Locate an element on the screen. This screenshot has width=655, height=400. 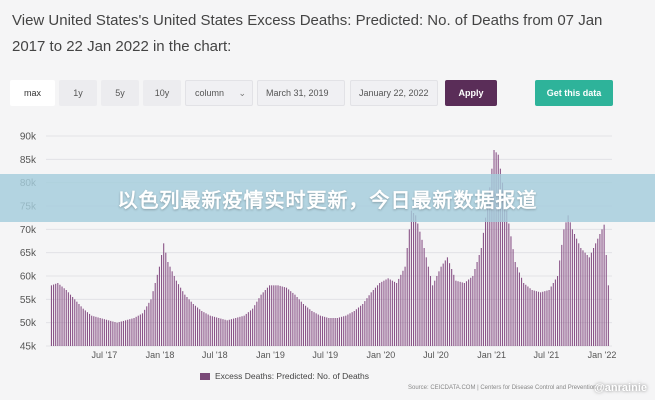
x-tick-label: Jul '20 is located at coordinates (436, 355).